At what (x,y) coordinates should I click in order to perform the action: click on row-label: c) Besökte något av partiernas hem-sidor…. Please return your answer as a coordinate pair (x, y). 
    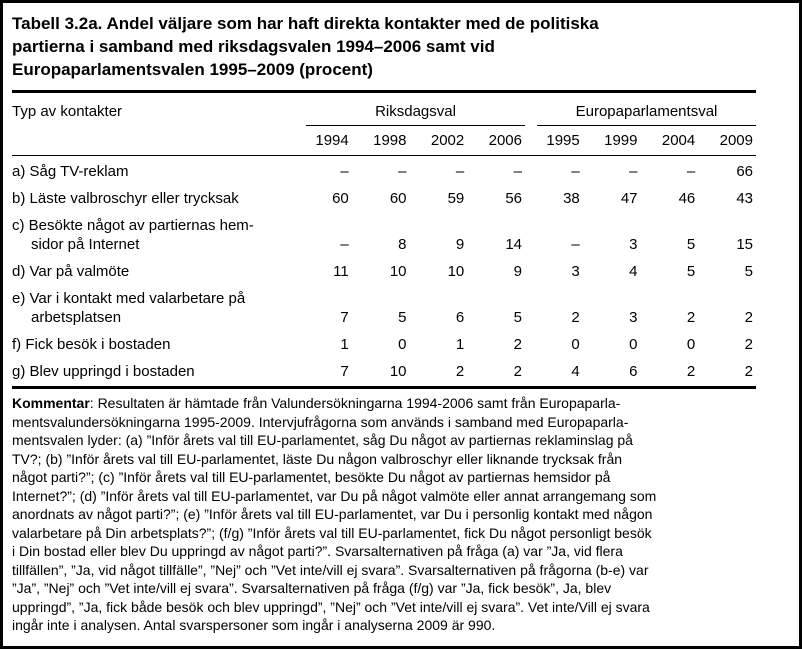
    Looking at the image, I should click on (133, 235).